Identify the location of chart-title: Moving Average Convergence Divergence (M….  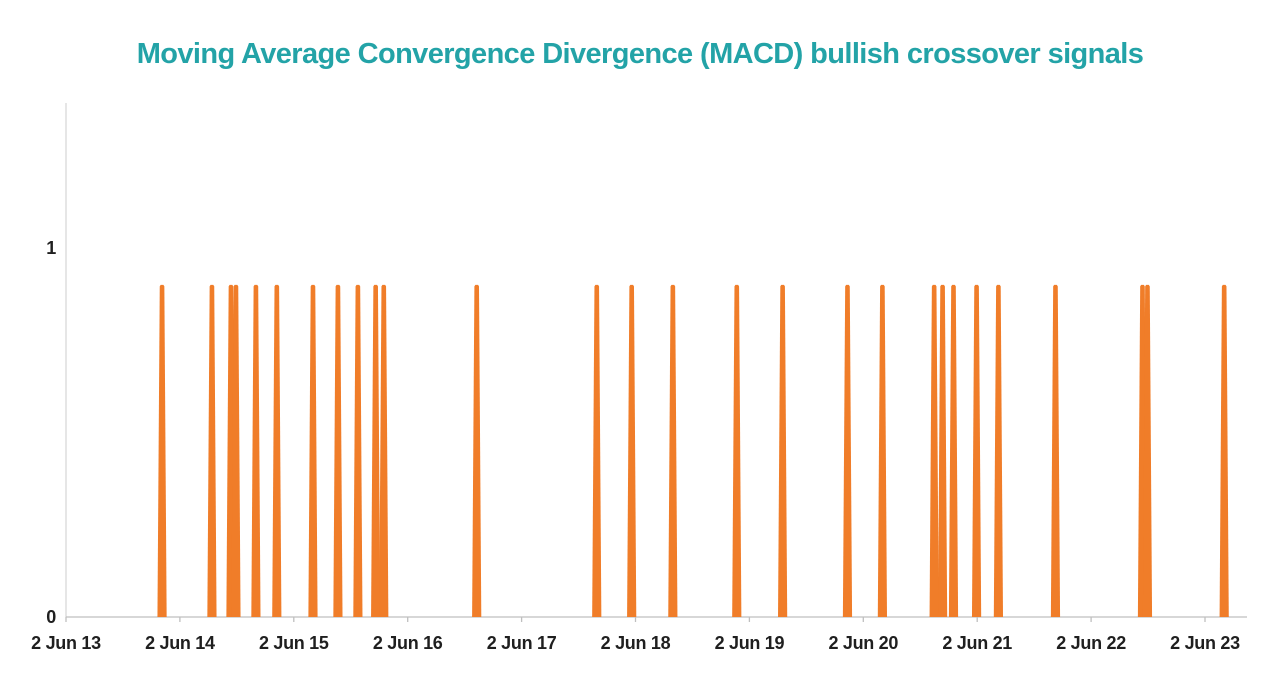
(640, 54).